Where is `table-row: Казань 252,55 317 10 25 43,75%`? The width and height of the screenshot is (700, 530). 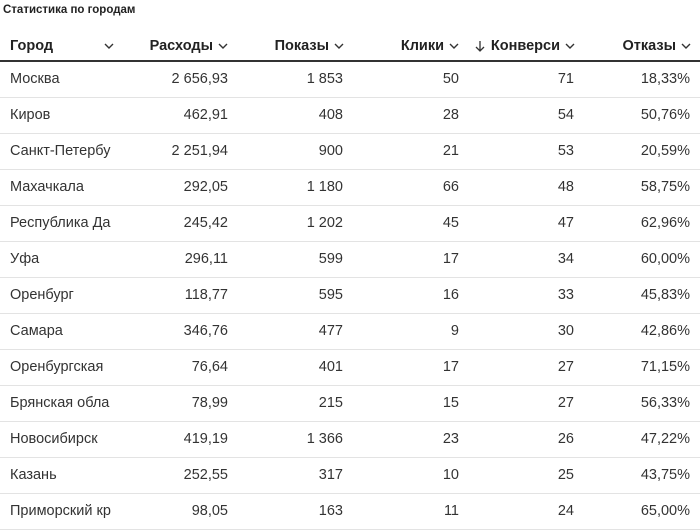
table-row: Казань 252,55 317 10 25 43,75% is located at coordinates (350, 476).